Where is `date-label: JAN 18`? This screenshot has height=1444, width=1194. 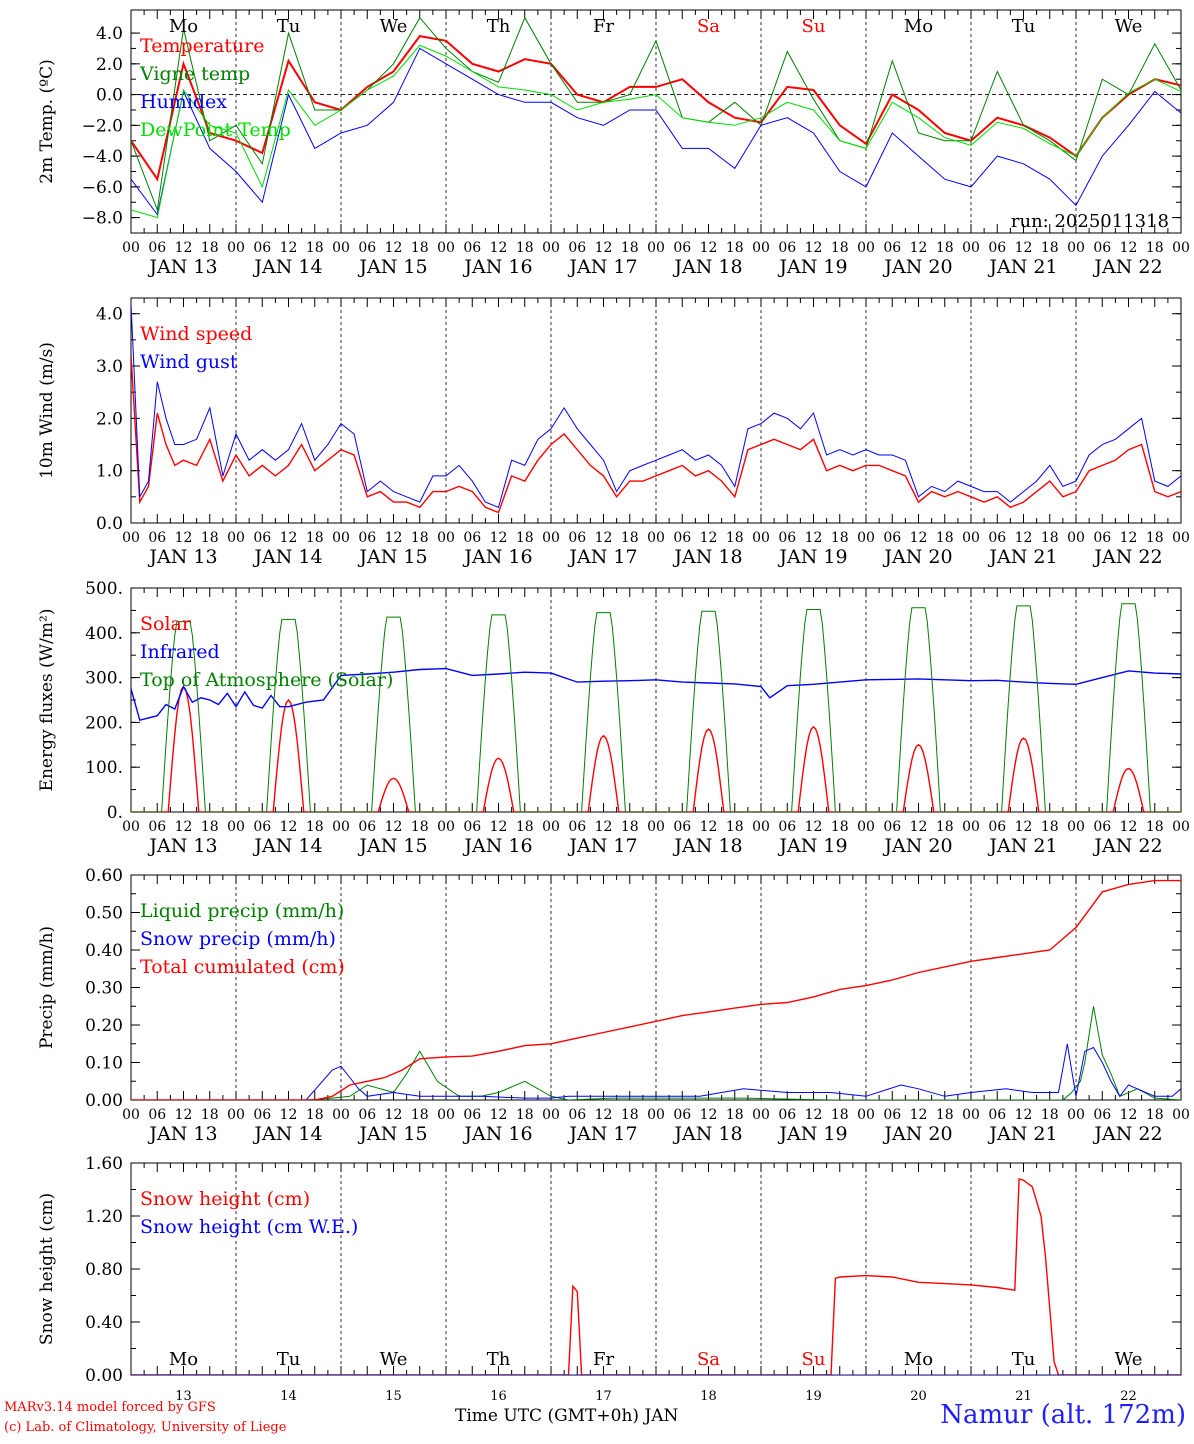
date-label: JAN 18 is located at coordinates (707, 846).